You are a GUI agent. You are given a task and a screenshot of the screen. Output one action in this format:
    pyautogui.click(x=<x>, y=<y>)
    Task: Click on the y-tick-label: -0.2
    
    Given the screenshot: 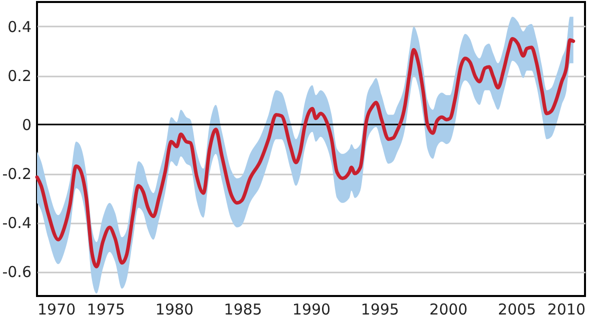 What is the action you would take?
    pyautogui.click(x=17, y=174)
    